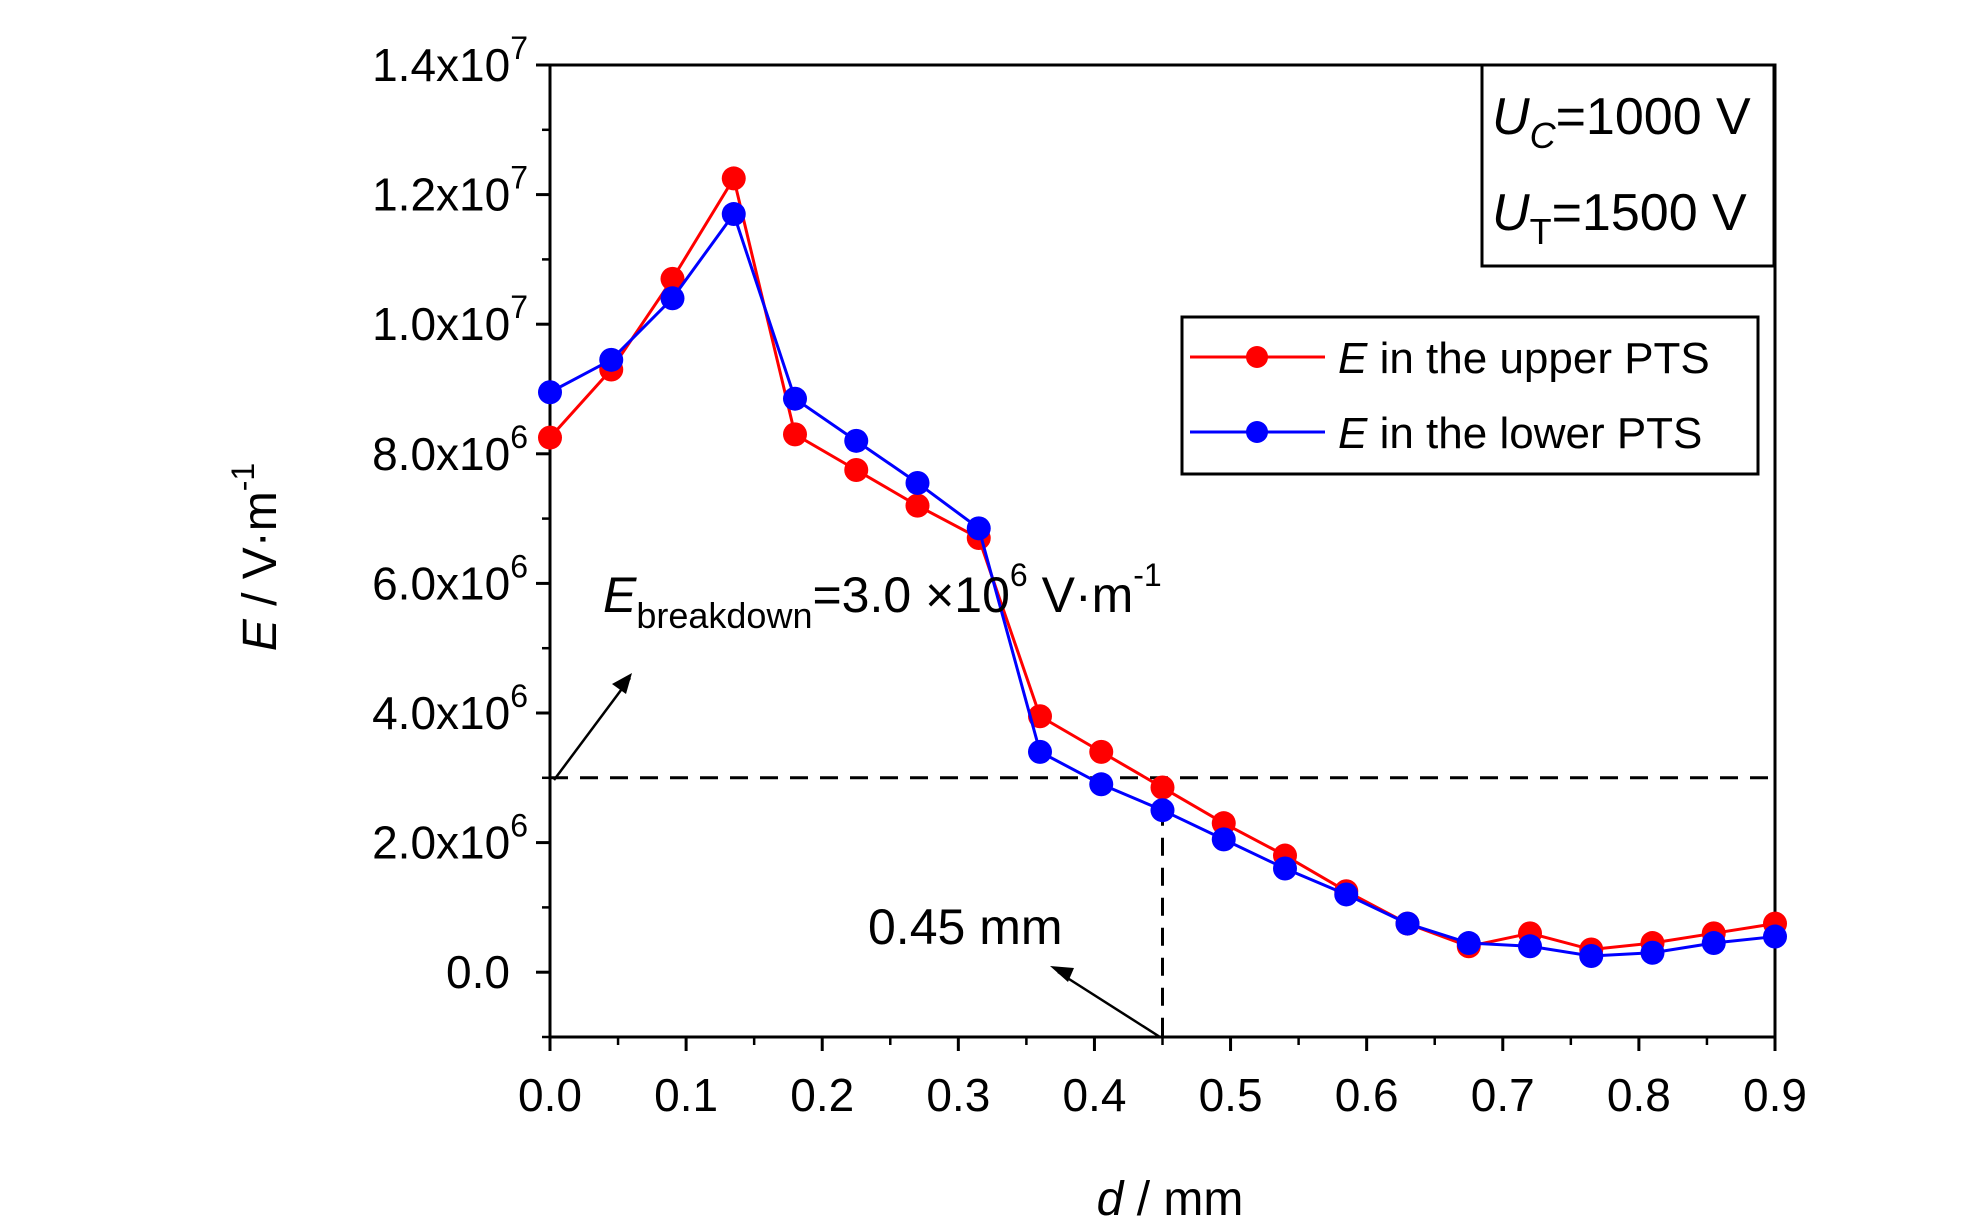 The image size is (1984, 1228). I want to click on x-tick-label: 0.4, so click(1094, 1095).